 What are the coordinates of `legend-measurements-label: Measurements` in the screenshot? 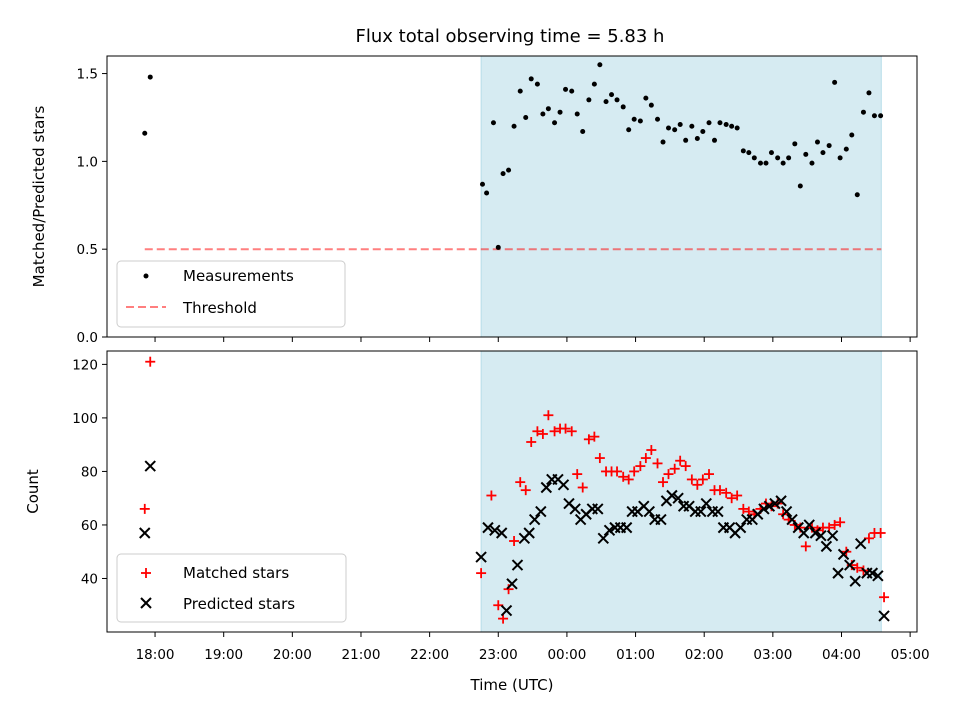 It's located at (238, 276).